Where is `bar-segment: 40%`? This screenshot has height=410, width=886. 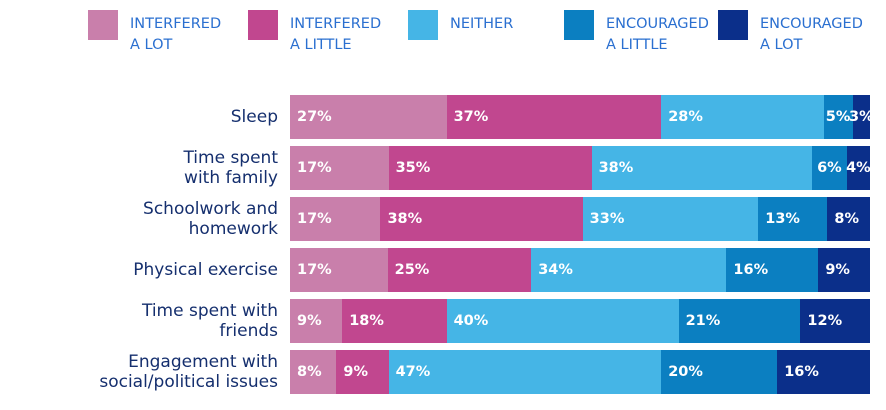
bar-segment: 40% is located at coordinates (562, 321).